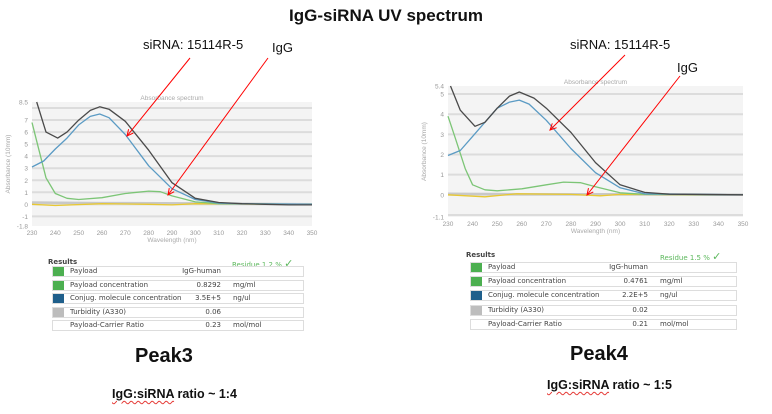 The height and width of the screenshot is (414, 772). Describe the element at coordinates (58, 312) in the screenshot. I see `color-swatch-turbidity` at that location.